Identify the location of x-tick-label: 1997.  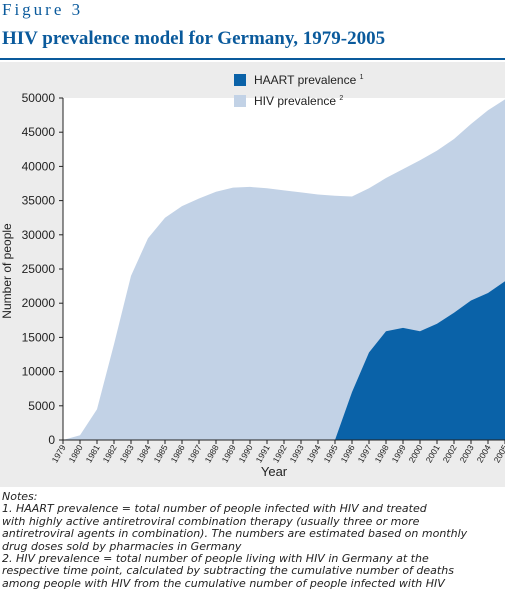
(365, 454).